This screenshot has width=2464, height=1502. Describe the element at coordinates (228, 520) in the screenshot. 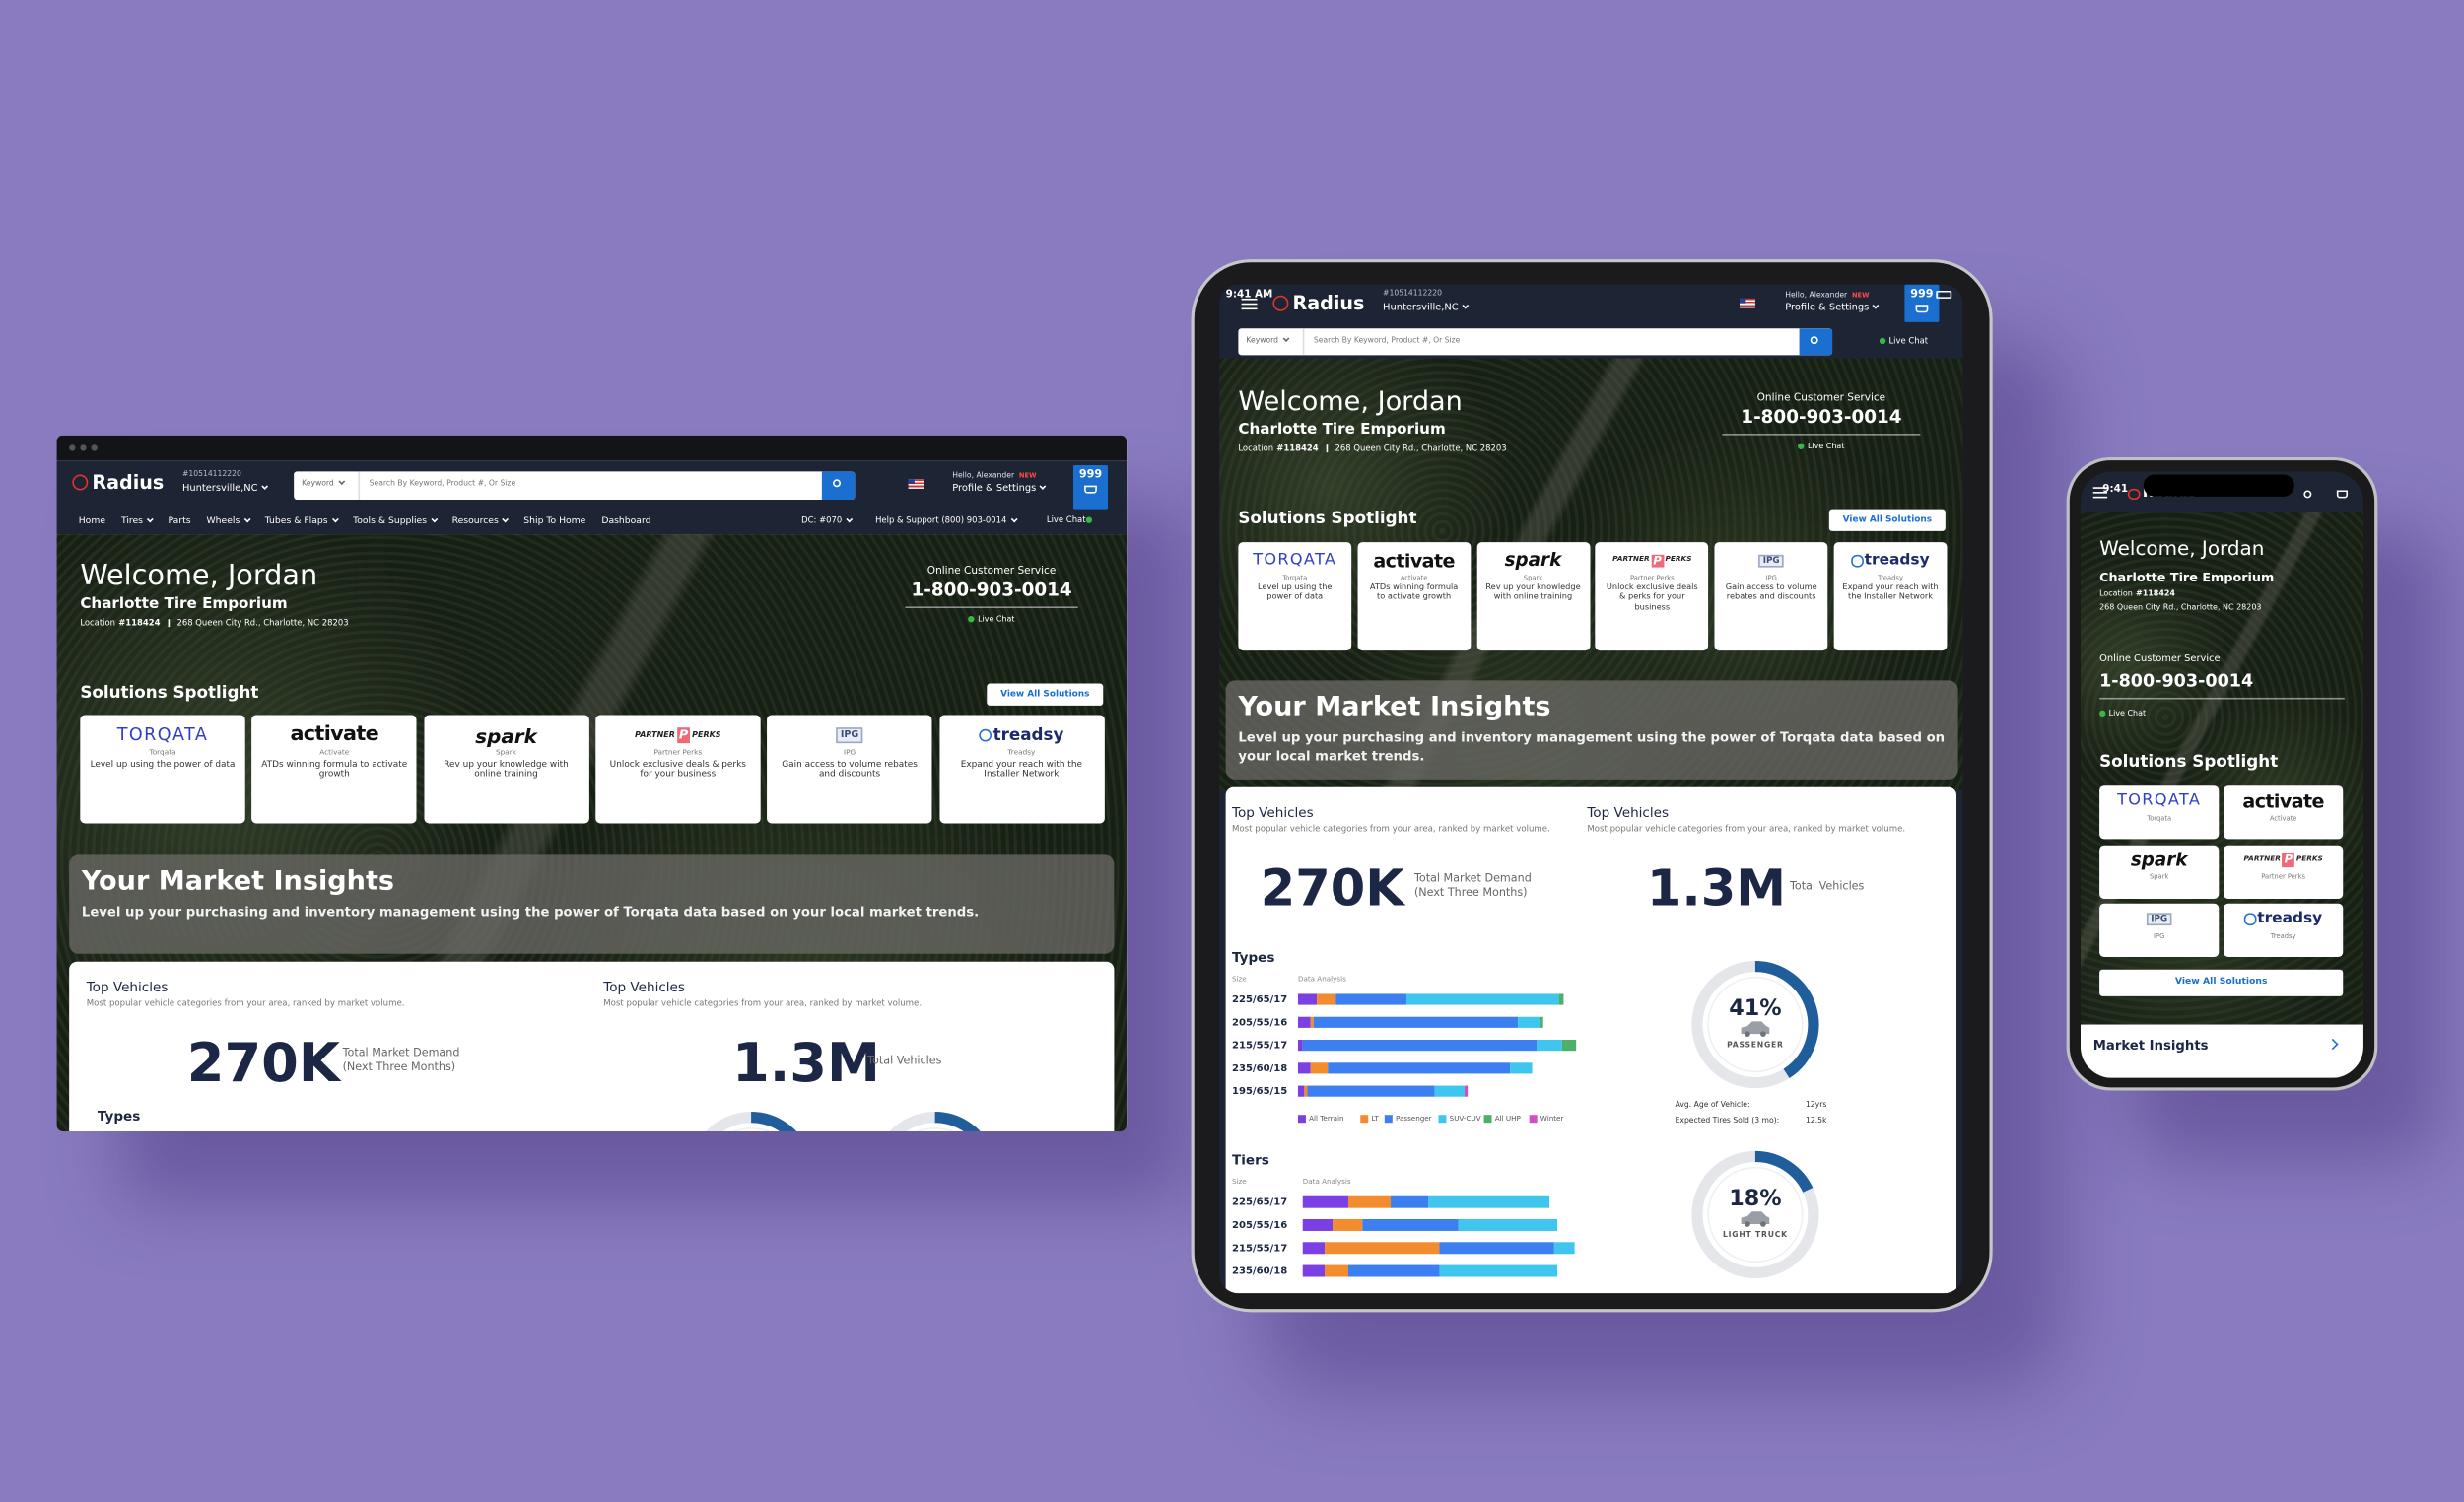

I see `nav-item: Wheels` at that location.